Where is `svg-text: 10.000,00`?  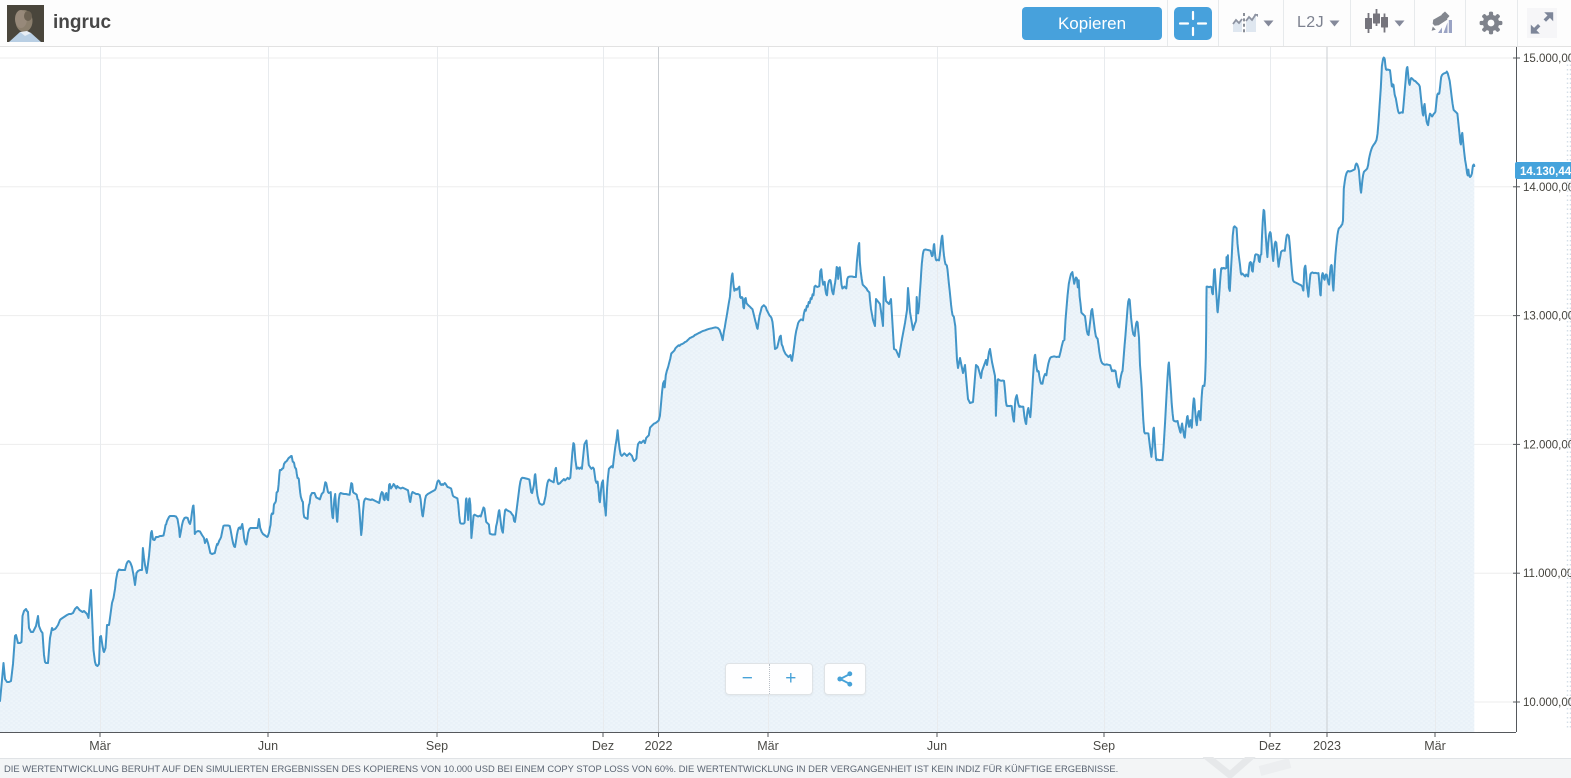
svg-text: 10.000,00 is located at coordinates (1547, 703).